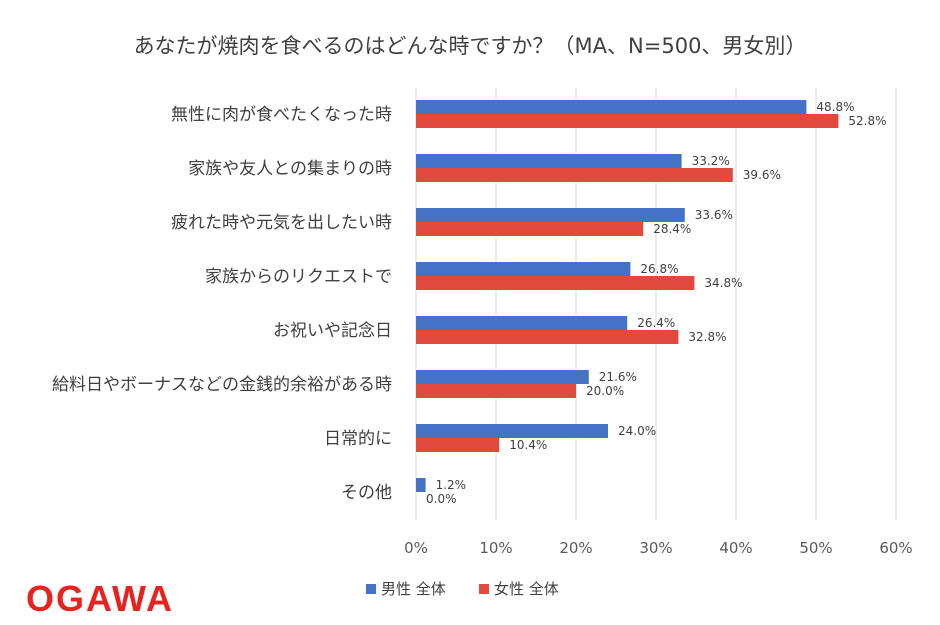 The image size is (940, 625). I want to click on ogawa-logo: OGAWA, so click(100, 598).